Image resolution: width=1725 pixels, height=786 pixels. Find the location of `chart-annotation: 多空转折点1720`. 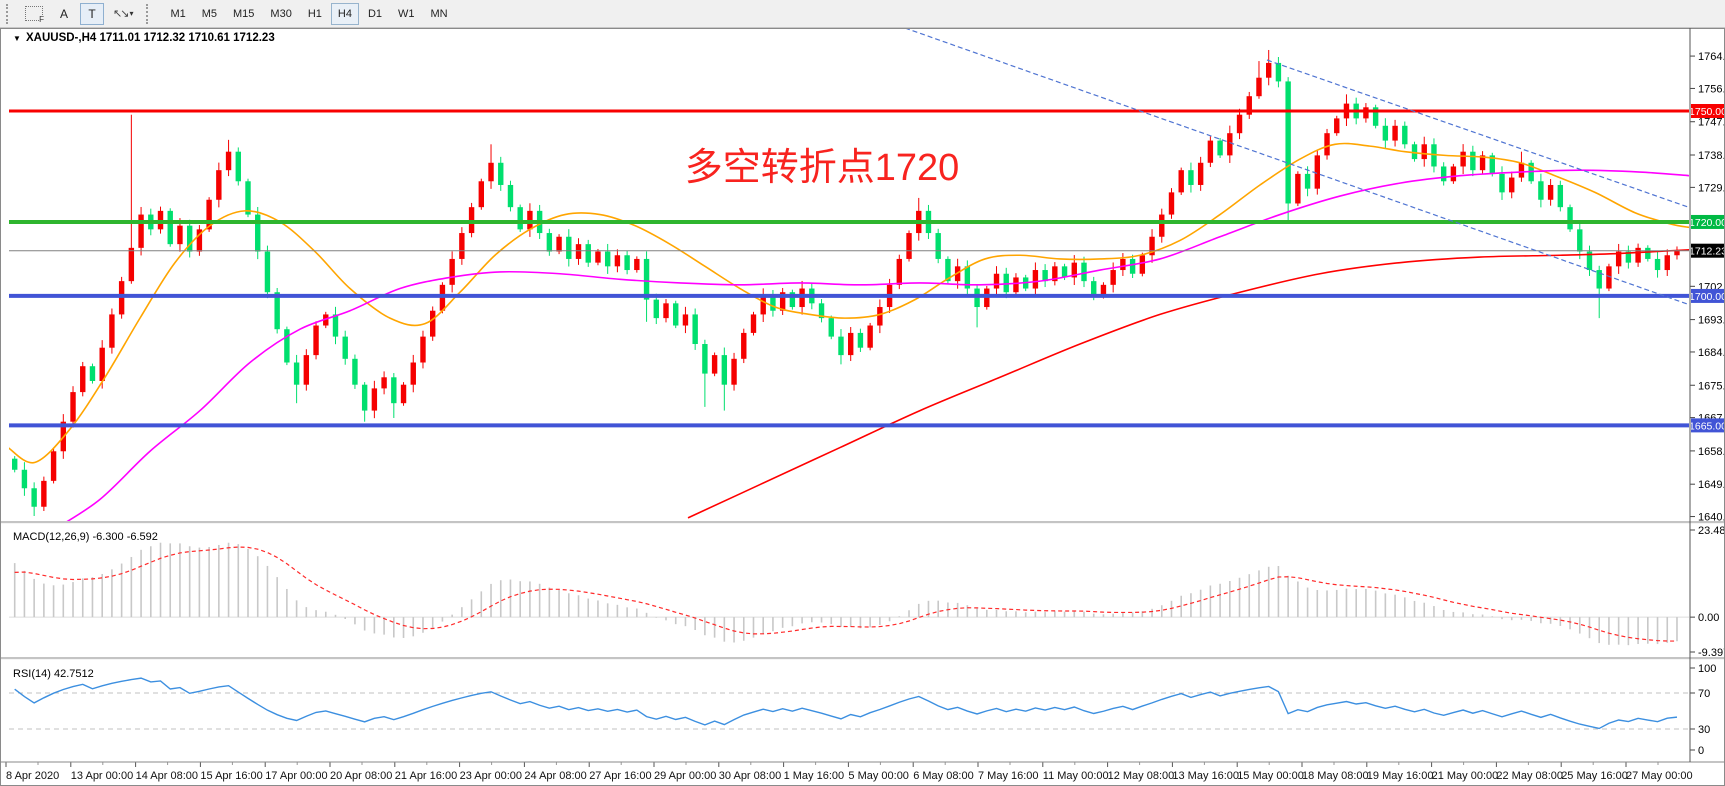

chart-annotation: 多空转折点1720 is located at coordinates (822, 168).